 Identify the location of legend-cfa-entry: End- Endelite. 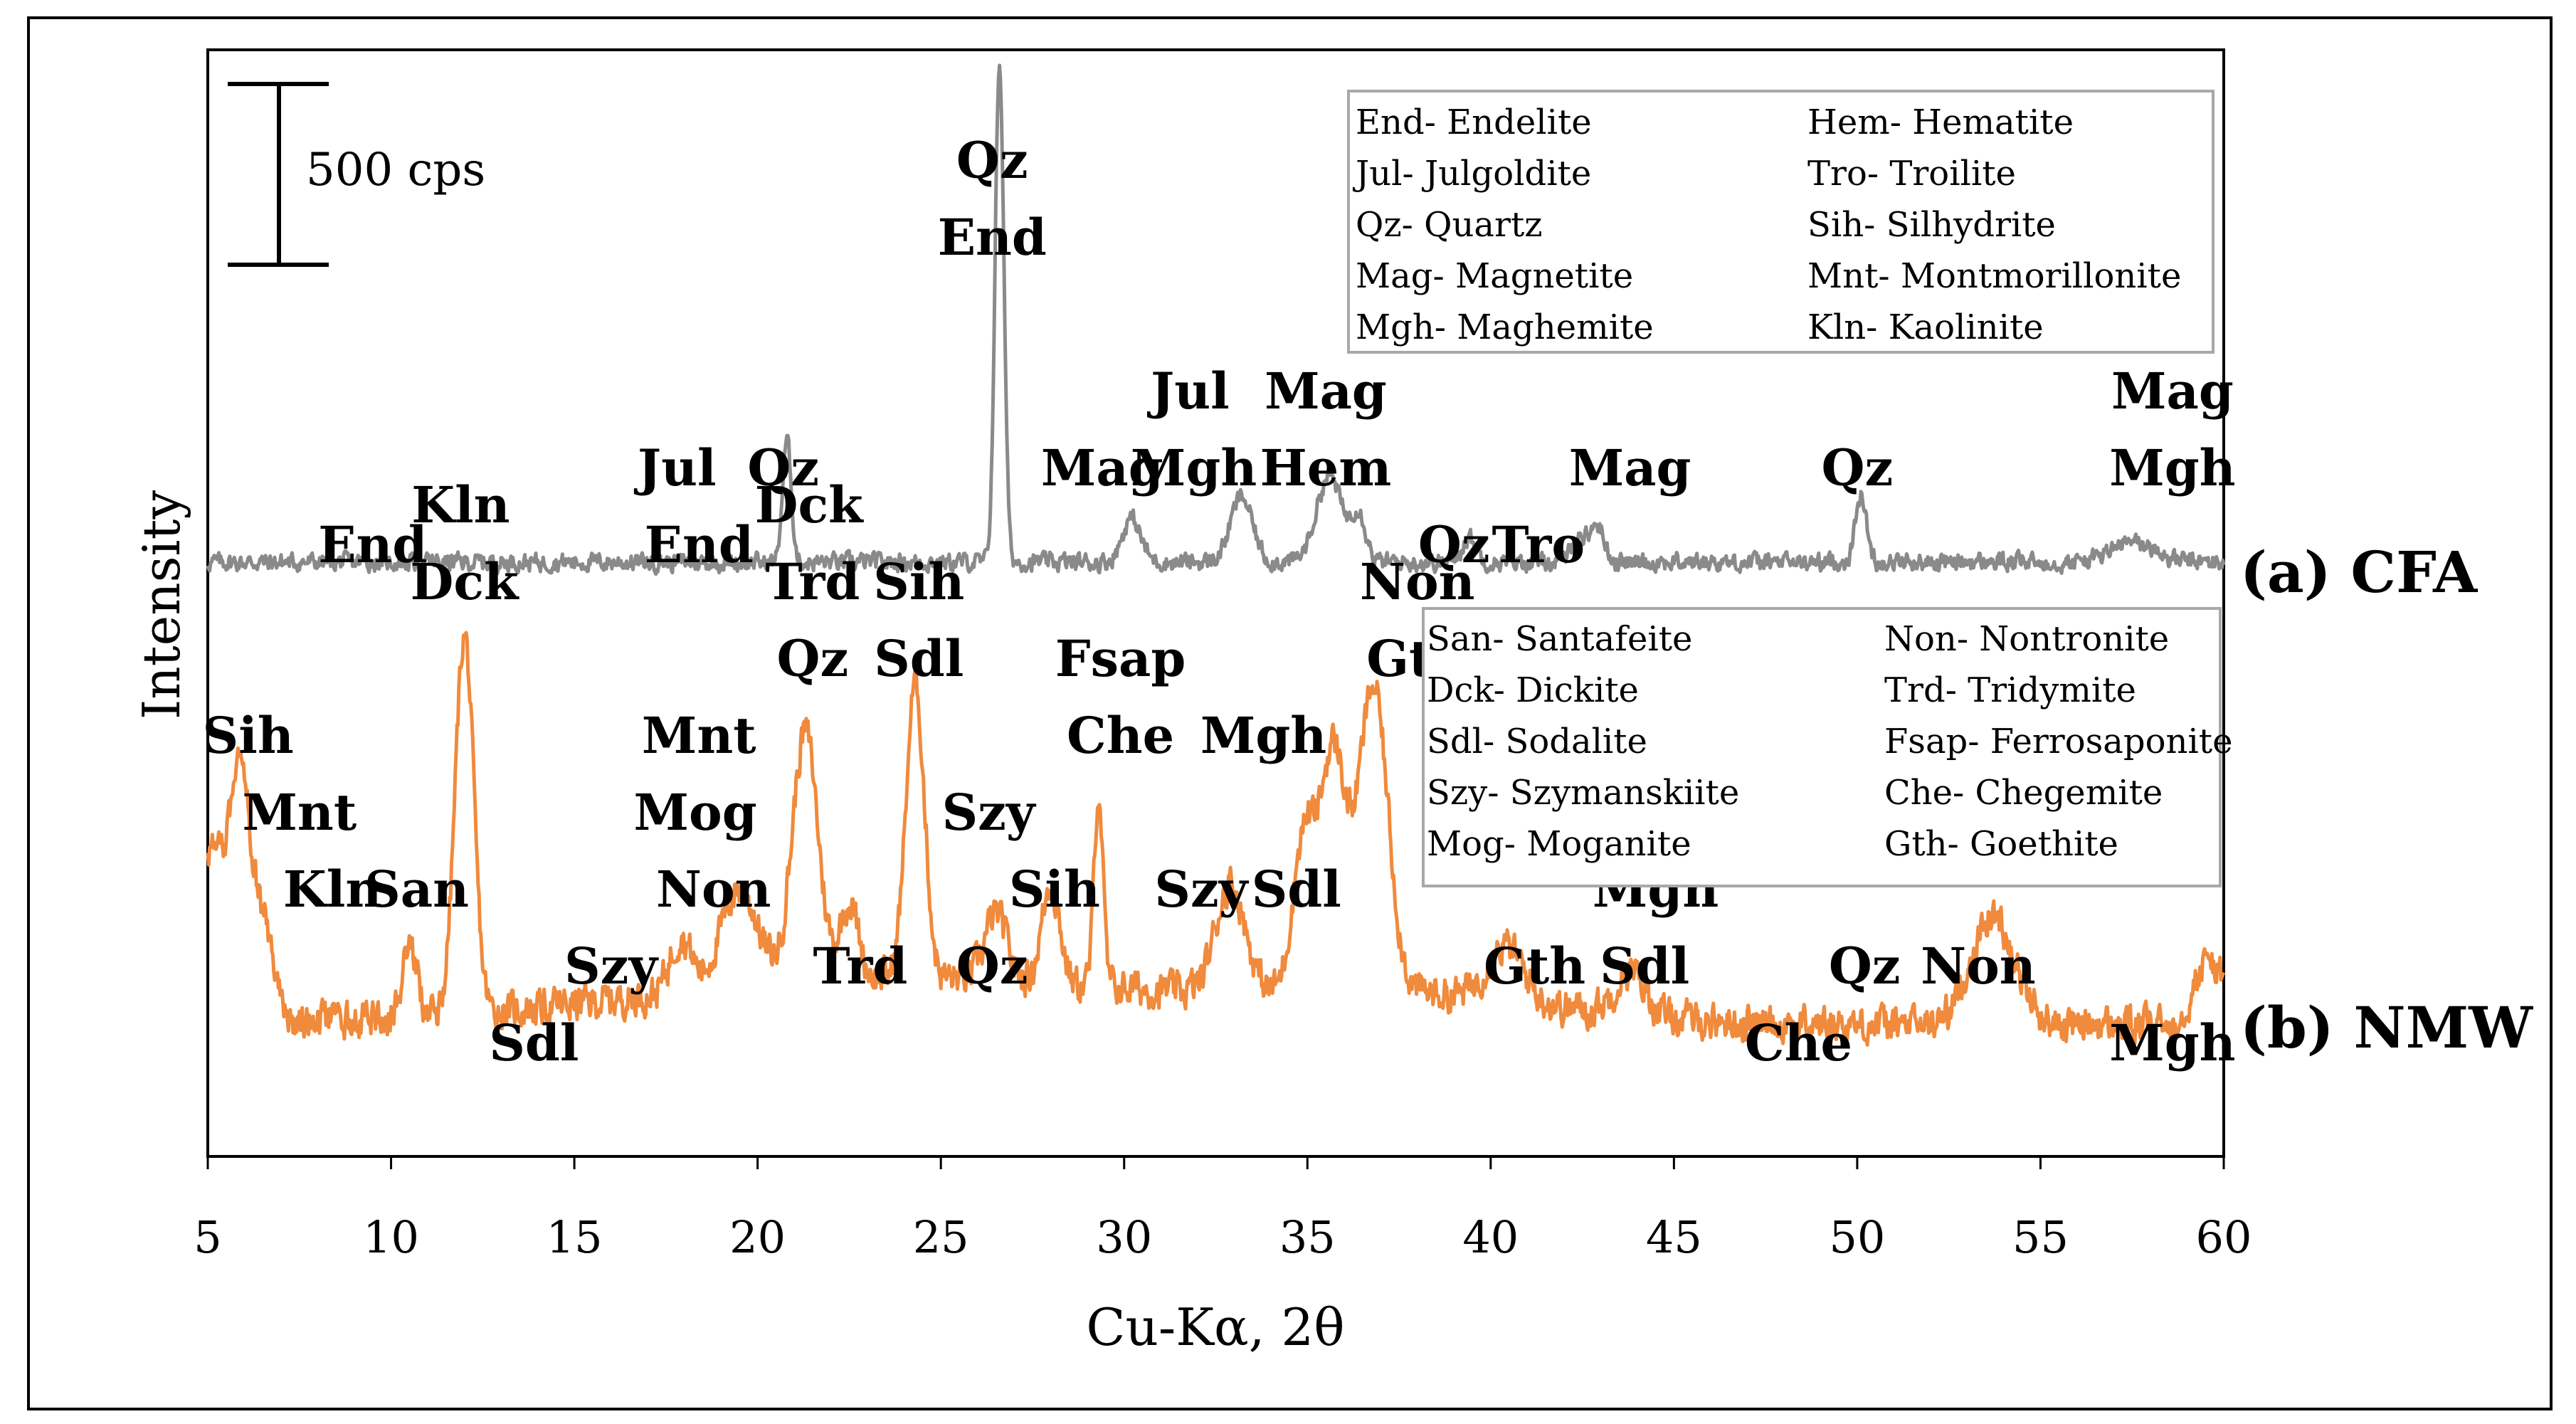
(1474, 122).